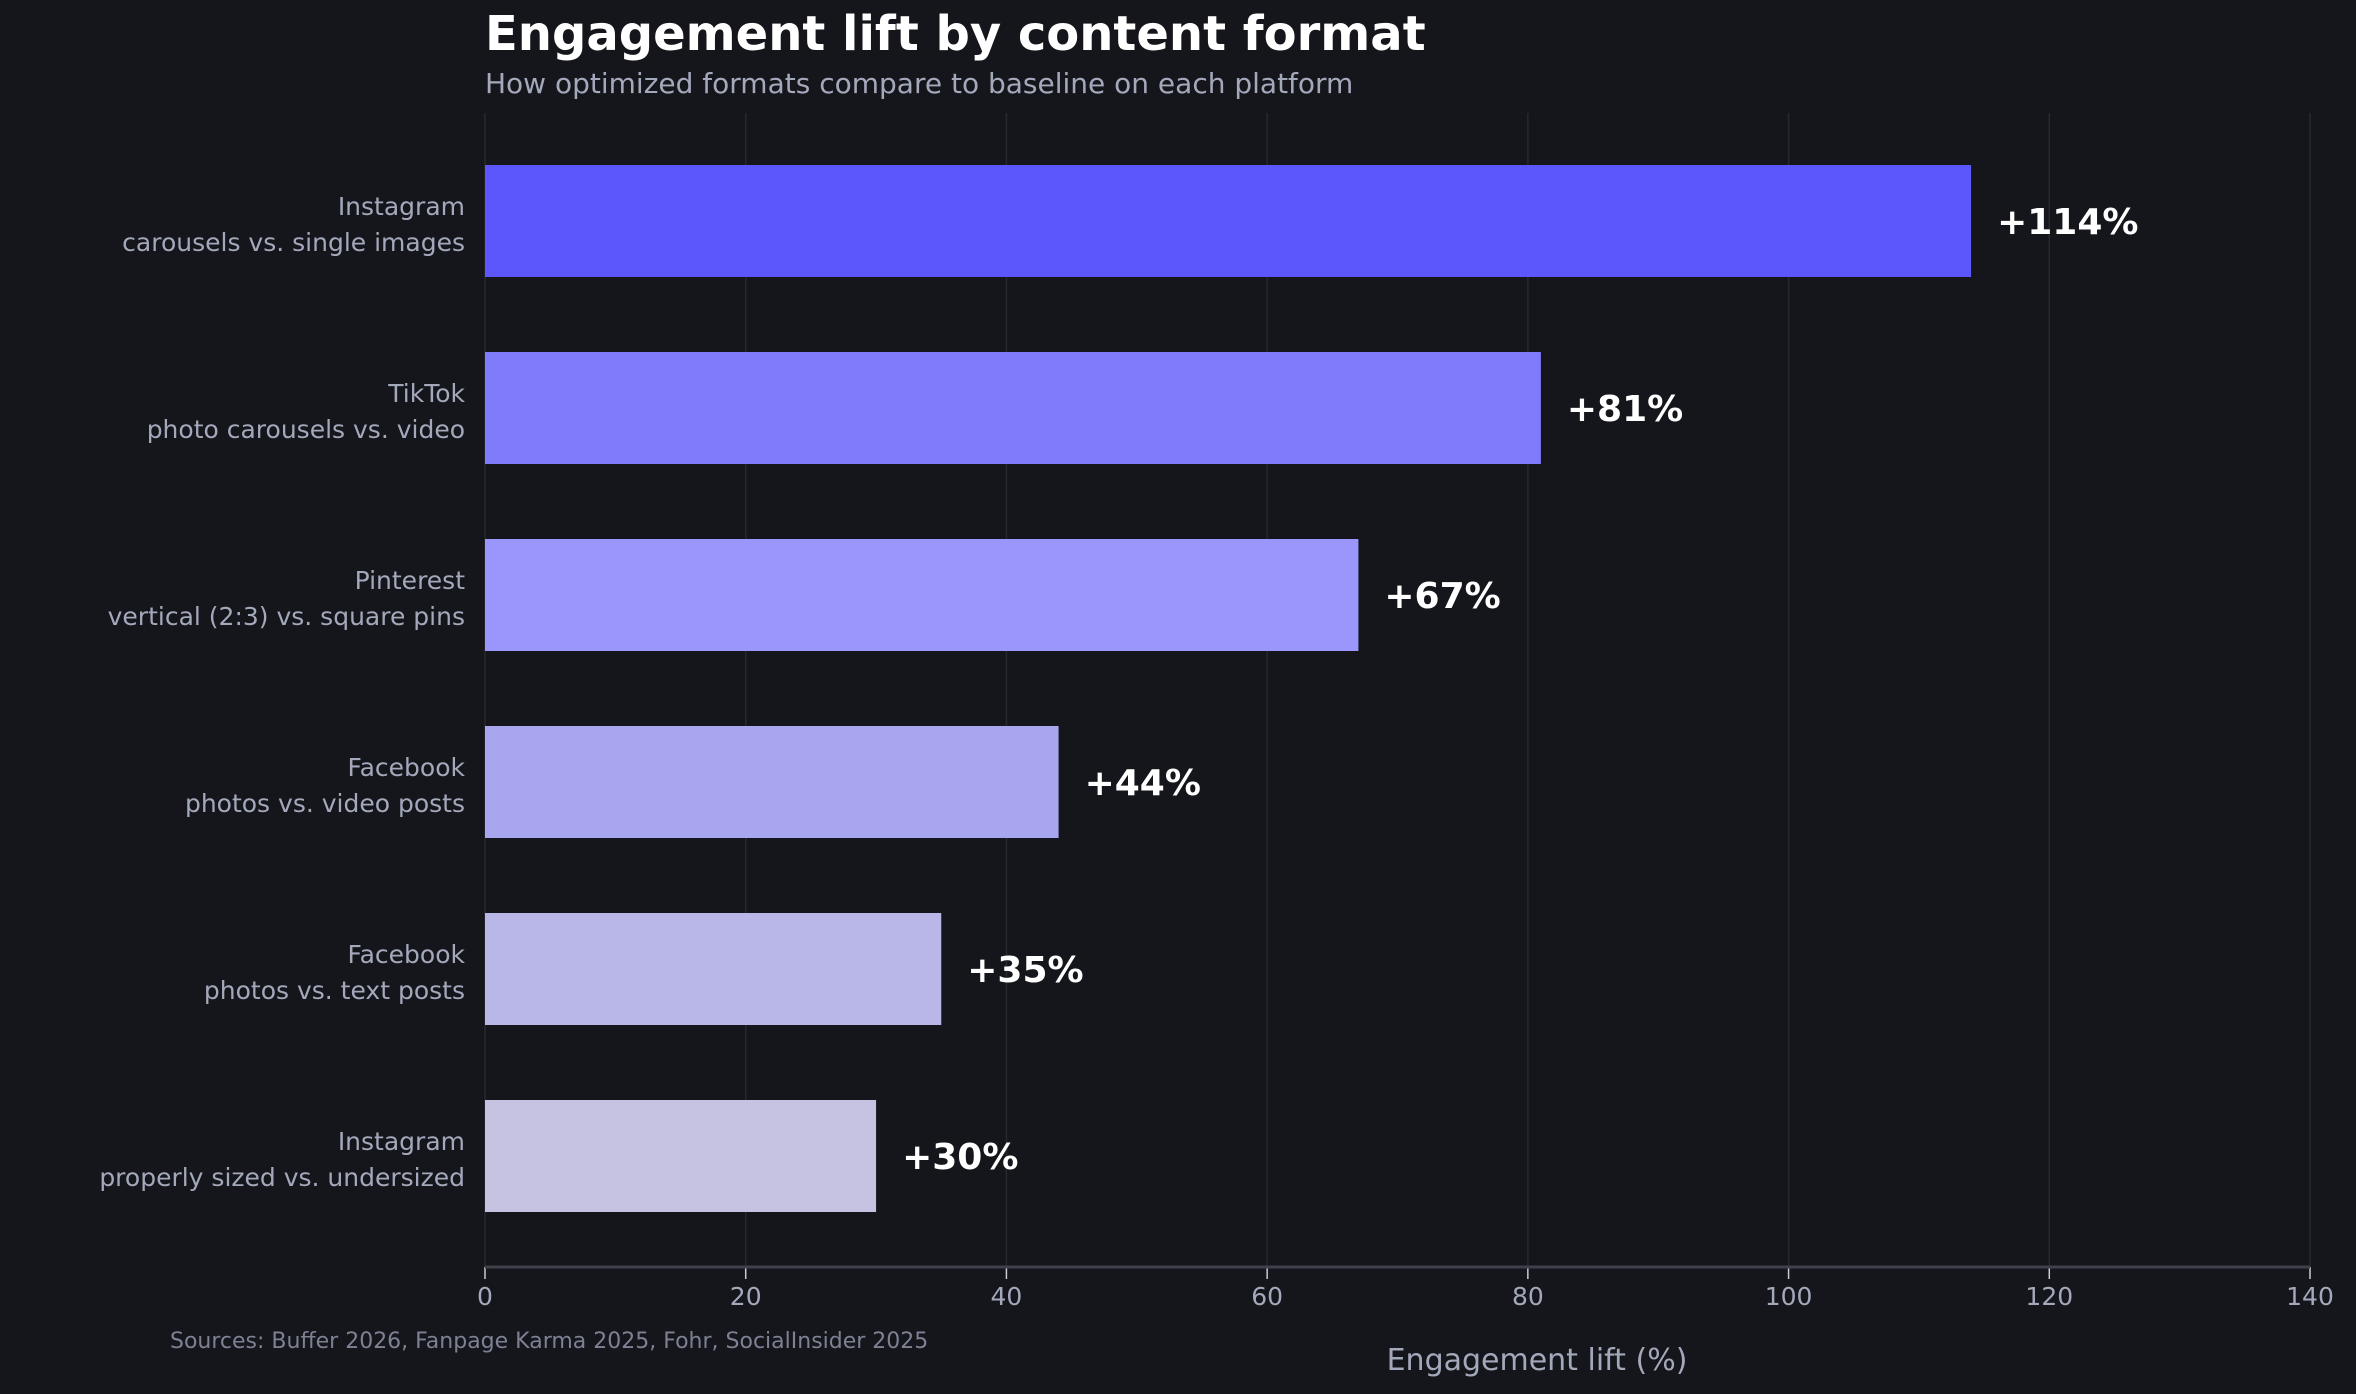 The width and height of the screenshot is (2356, 1394). I want to click on category-label-platform: Pinterest, so click(410, 580).